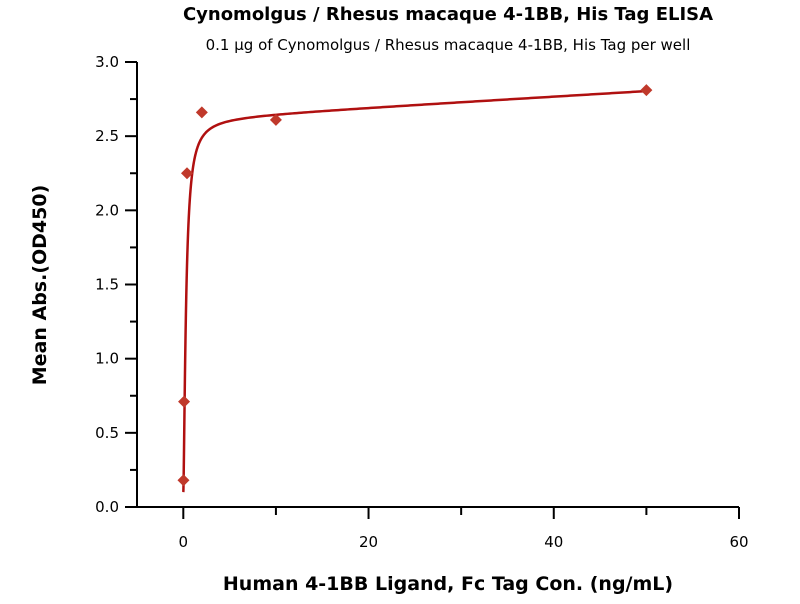 The height and width of the screenshot is (604, 800). Describe the element at coordinates (107, 359) in the screenshot. I see `y-tick-label: 1.0` at that location.